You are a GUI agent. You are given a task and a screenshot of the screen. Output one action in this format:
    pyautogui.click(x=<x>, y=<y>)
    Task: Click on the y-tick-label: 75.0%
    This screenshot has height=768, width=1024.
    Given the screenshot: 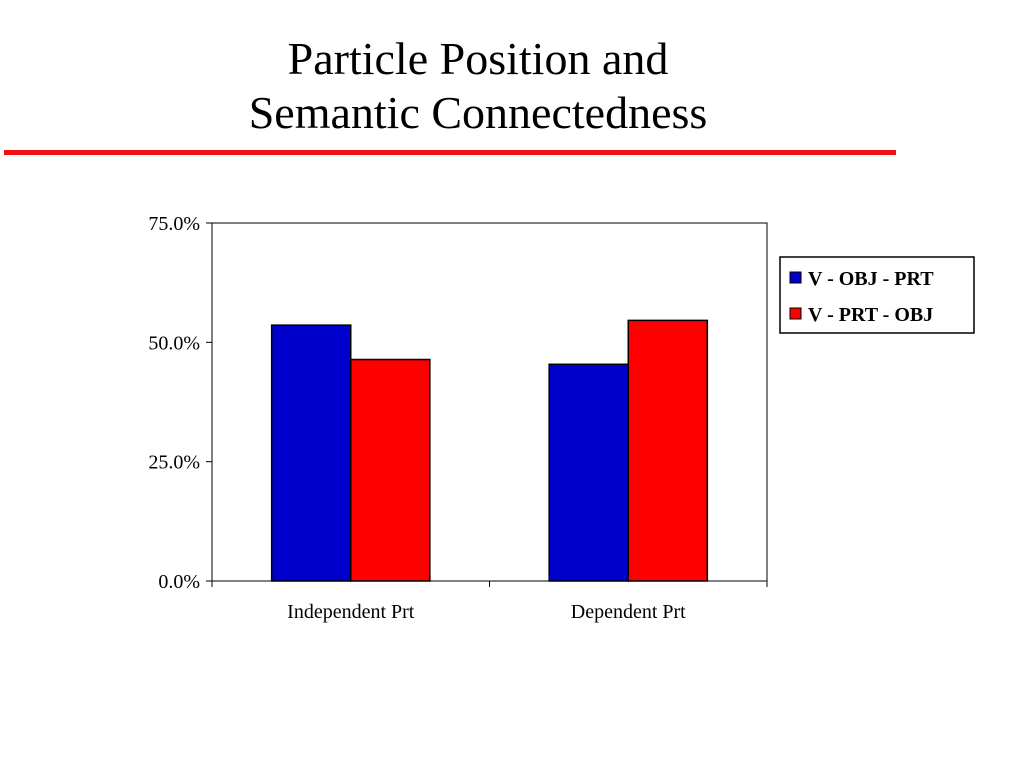 What is the action you would take?
    pyautogui.click(x=174, y=224)
    